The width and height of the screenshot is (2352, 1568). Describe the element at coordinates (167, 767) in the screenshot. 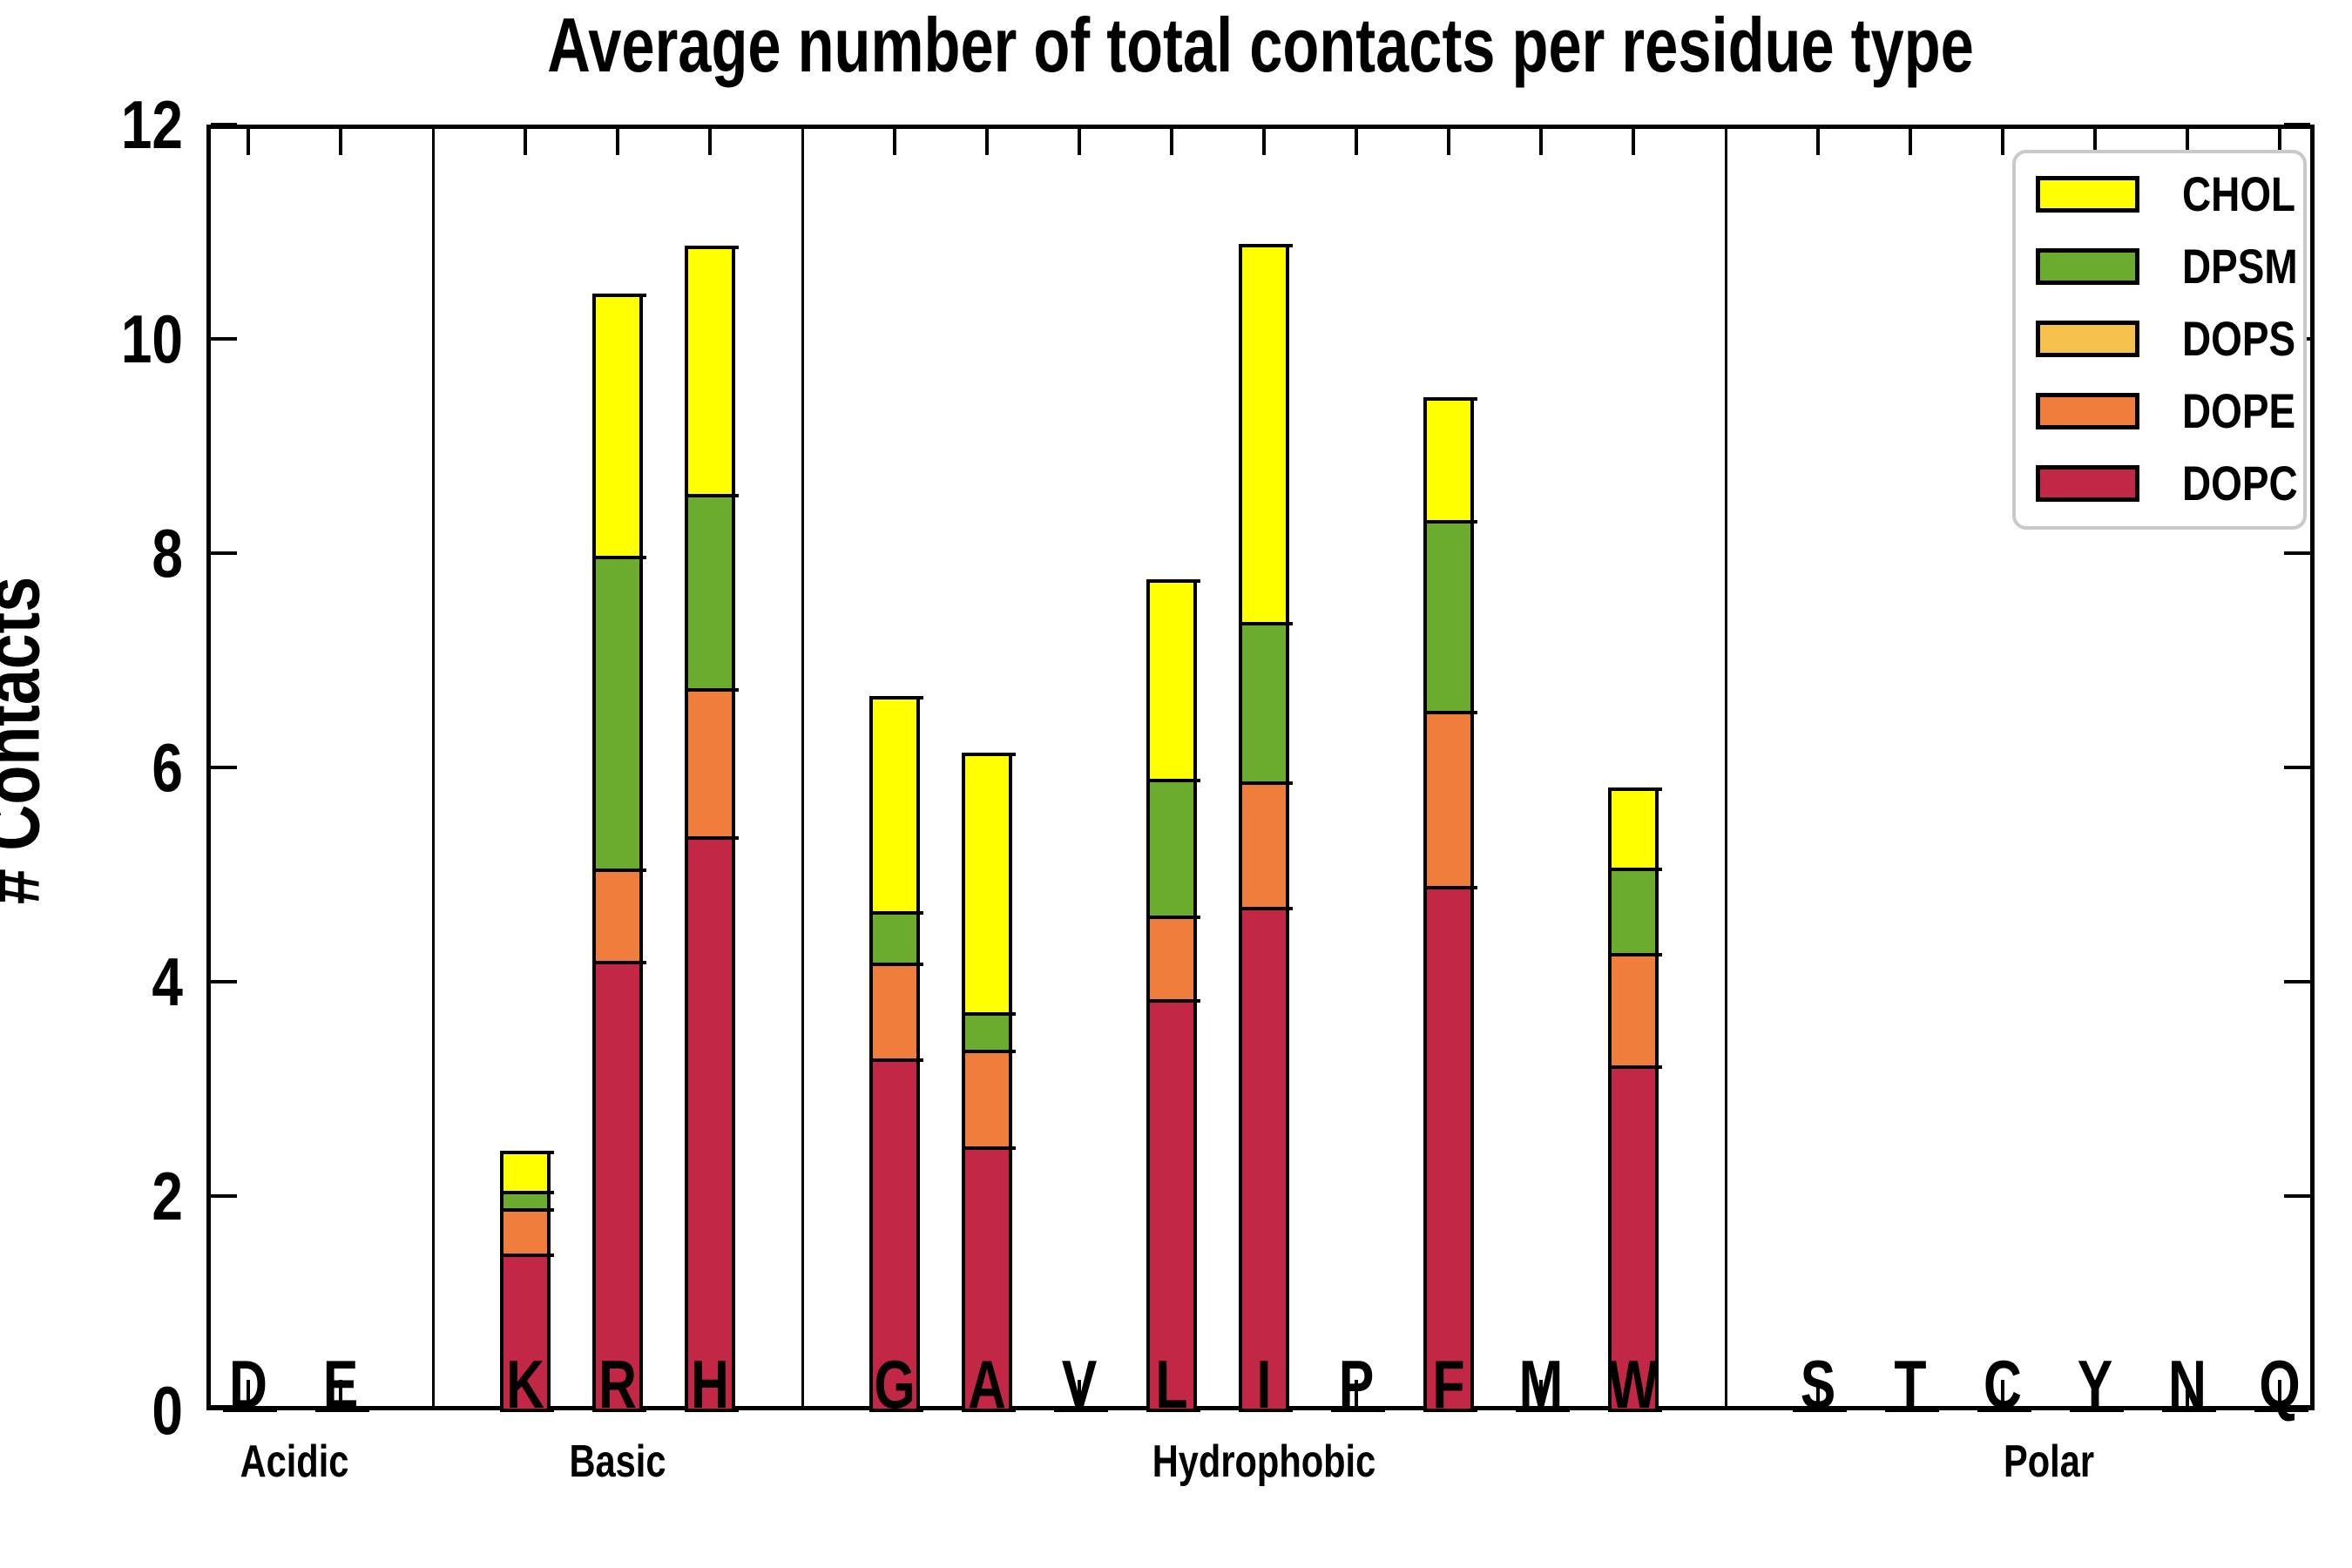

I see `y-tick-label: 6` at that location.